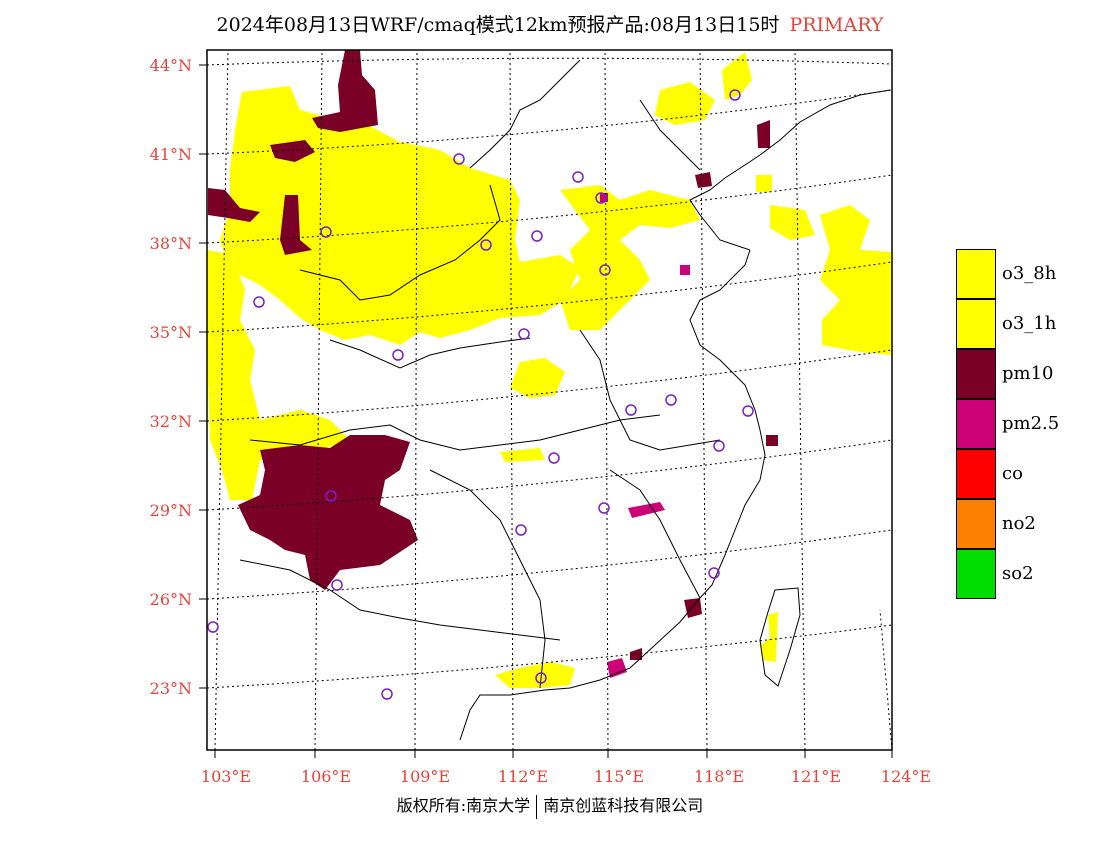 Image resolution: width=1100 pixels, height=850 pixels. I want to click on copyright-footer: 版权所有:南京大学 南京创蓝科技有限公司, so click(550, 805).